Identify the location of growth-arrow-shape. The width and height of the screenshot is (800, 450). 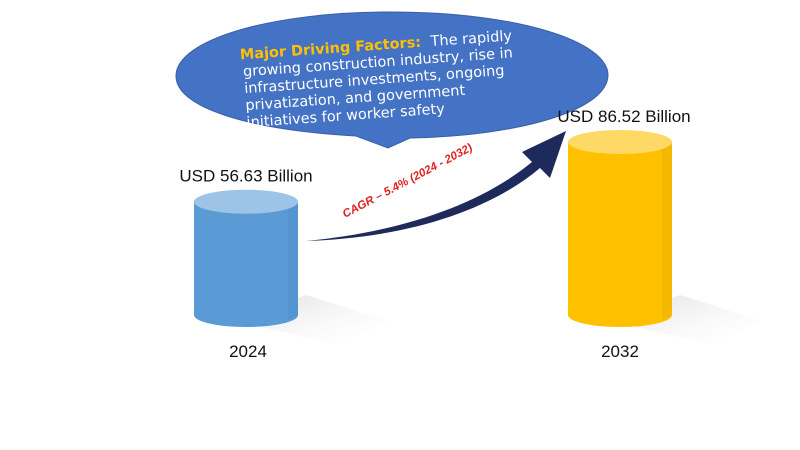
(436, 186).